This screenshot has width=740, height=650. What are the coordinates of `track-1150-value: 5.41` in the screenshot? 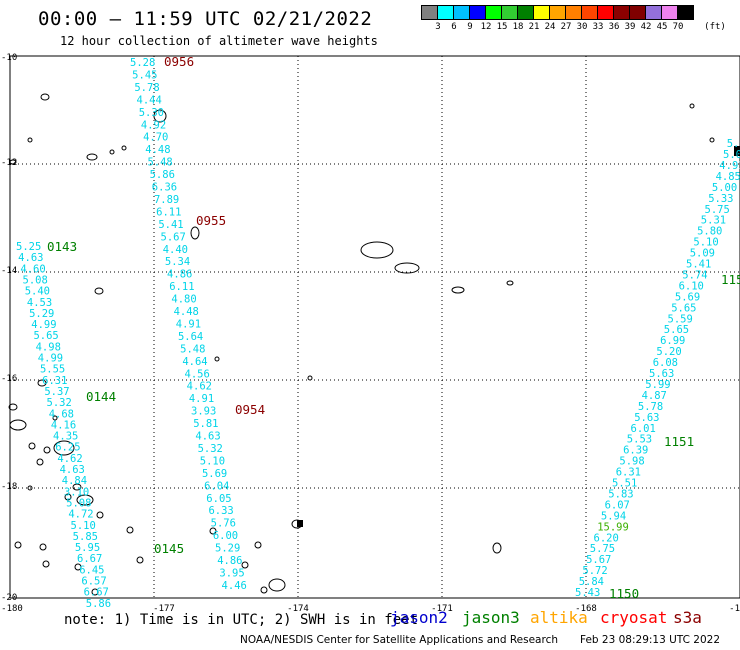 It's located at (698, 265).